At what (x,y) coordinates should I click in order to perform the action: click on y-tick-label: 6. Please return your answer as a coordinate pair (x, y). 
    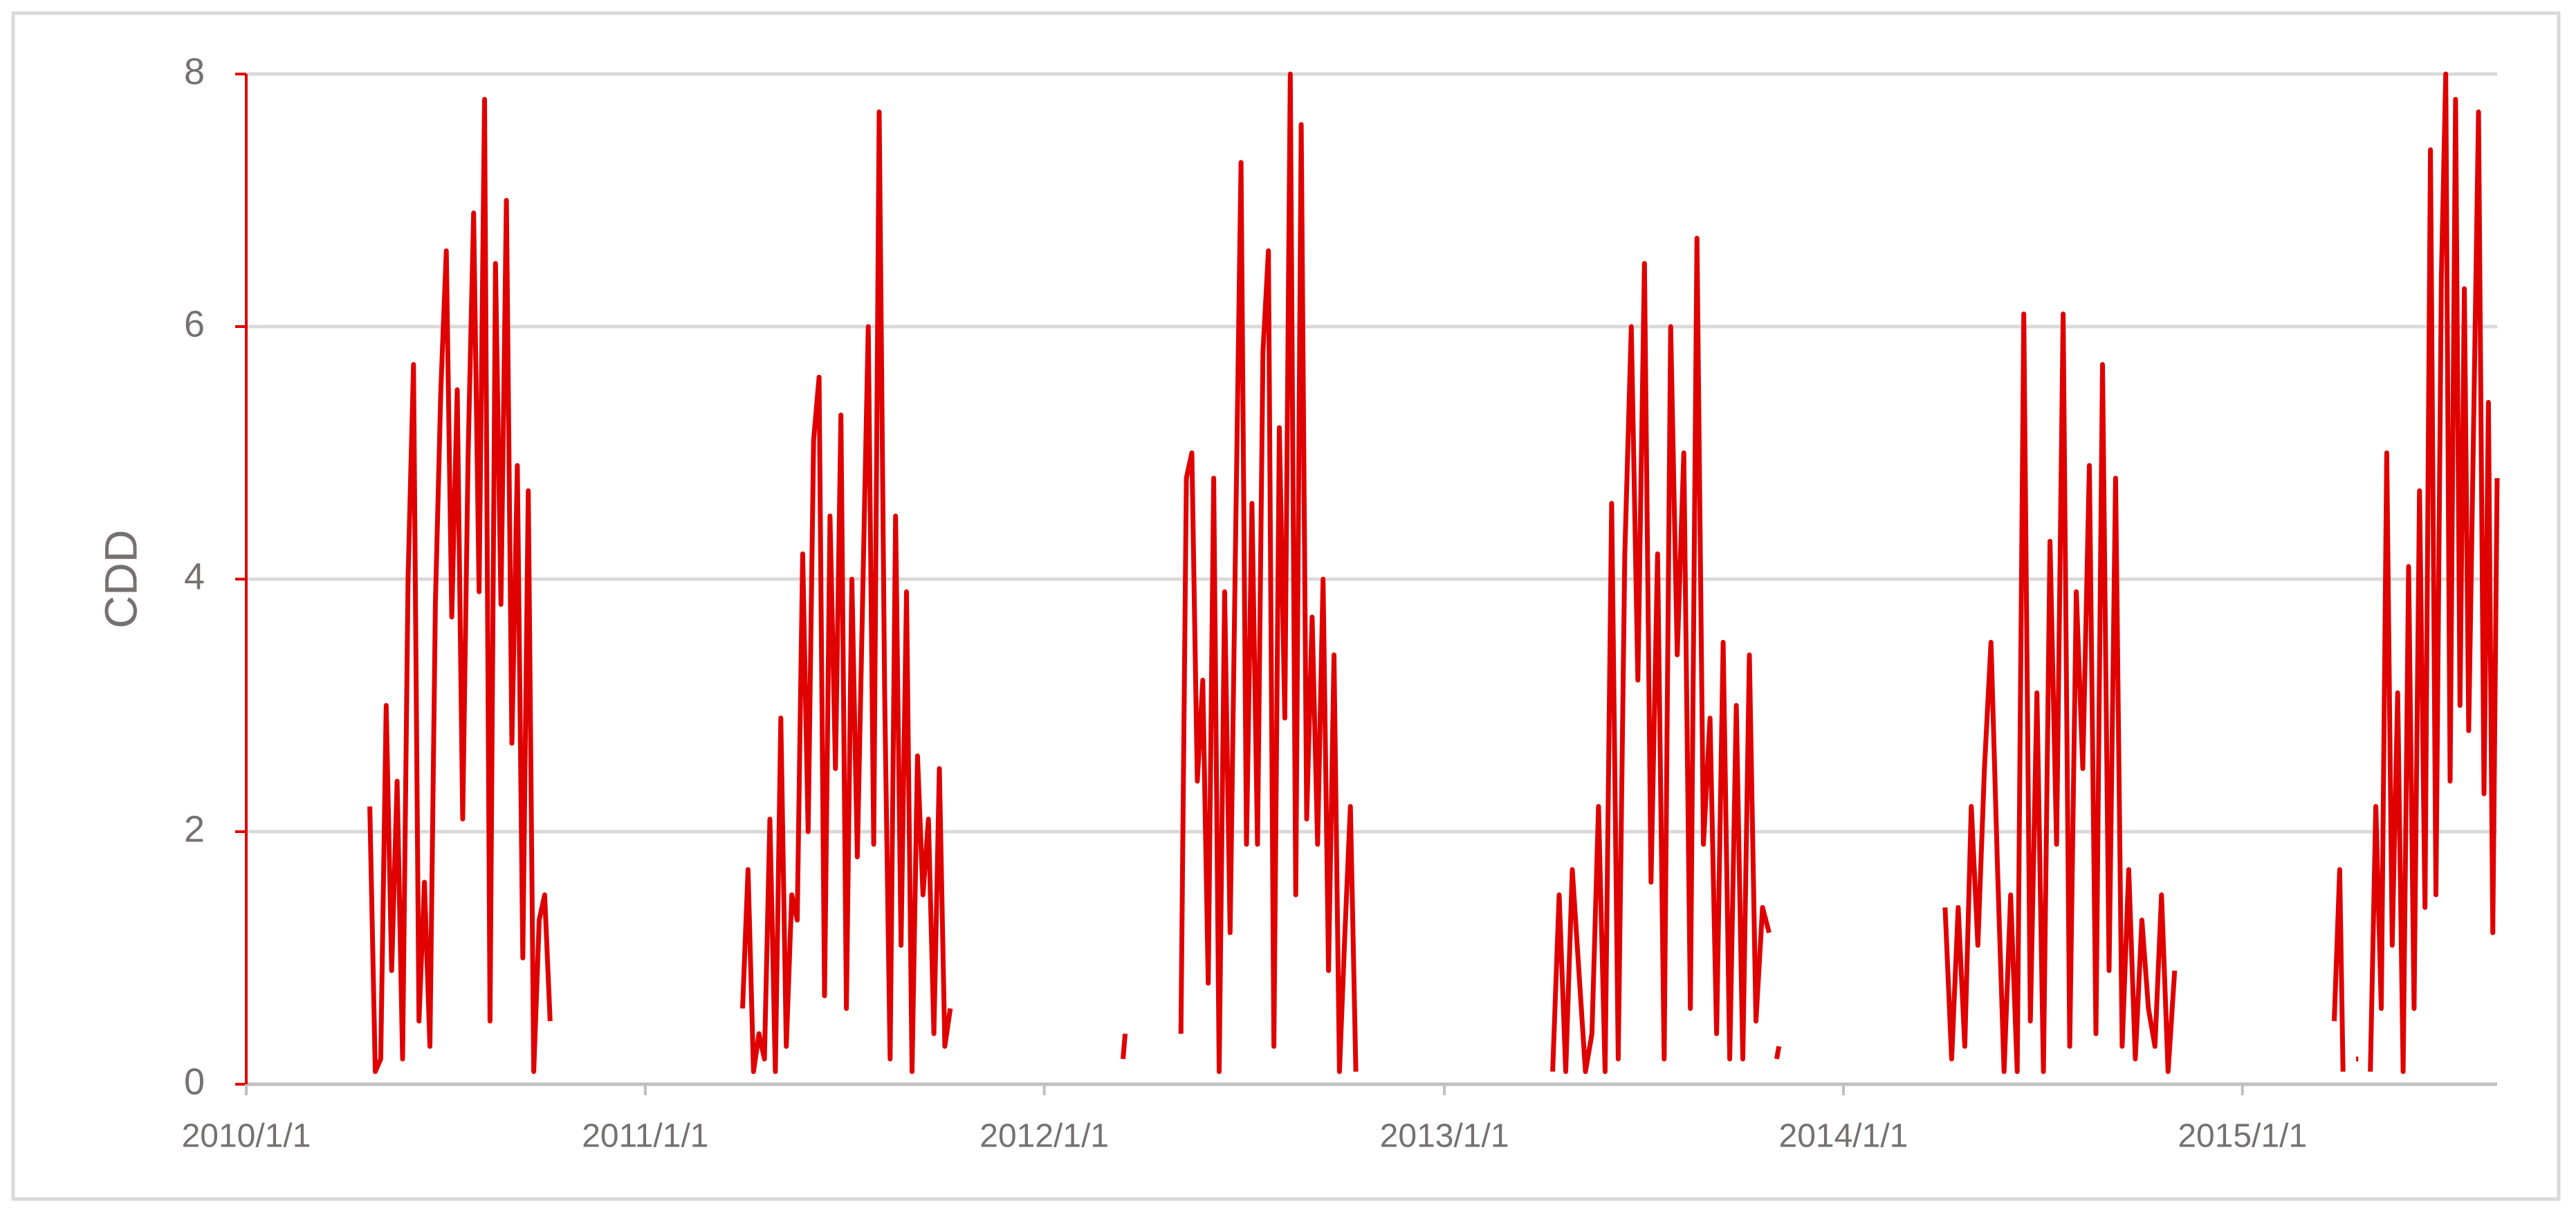
    Looking at the image, I should click on (194, 324).